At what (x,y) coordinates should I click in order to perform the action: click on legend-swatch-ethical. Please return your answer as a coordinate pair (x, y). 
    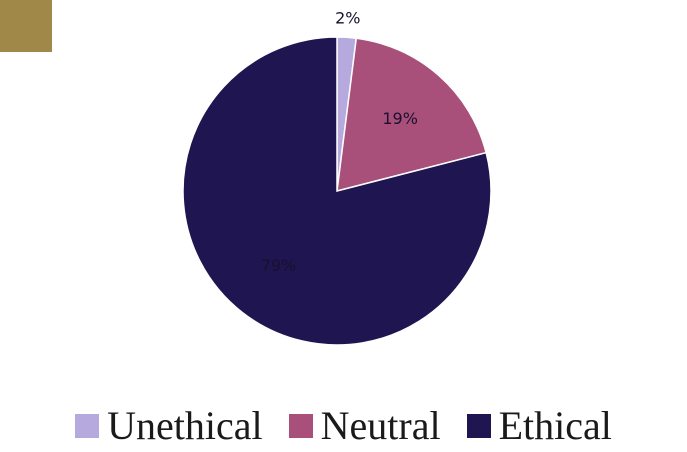
    Looking at the image, I should click on (478, 426).